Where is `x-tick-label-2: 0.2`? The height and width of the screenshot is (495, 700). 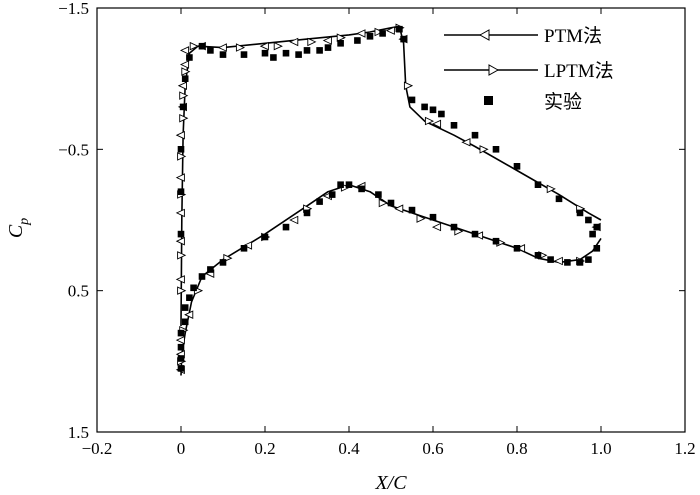 x-tick-label-2: 0.2 is located at coordinates (264, 448).